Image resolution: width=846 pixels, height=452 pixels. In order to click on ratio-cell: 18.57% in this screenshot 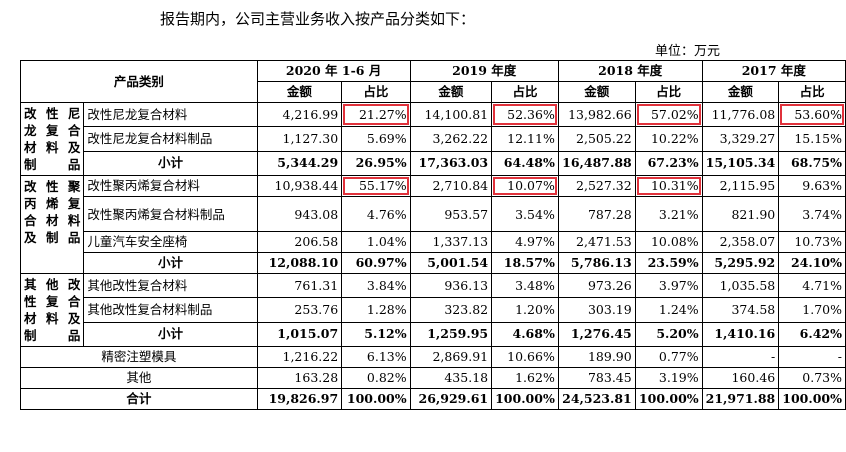, I will do `click(525, 263)`.